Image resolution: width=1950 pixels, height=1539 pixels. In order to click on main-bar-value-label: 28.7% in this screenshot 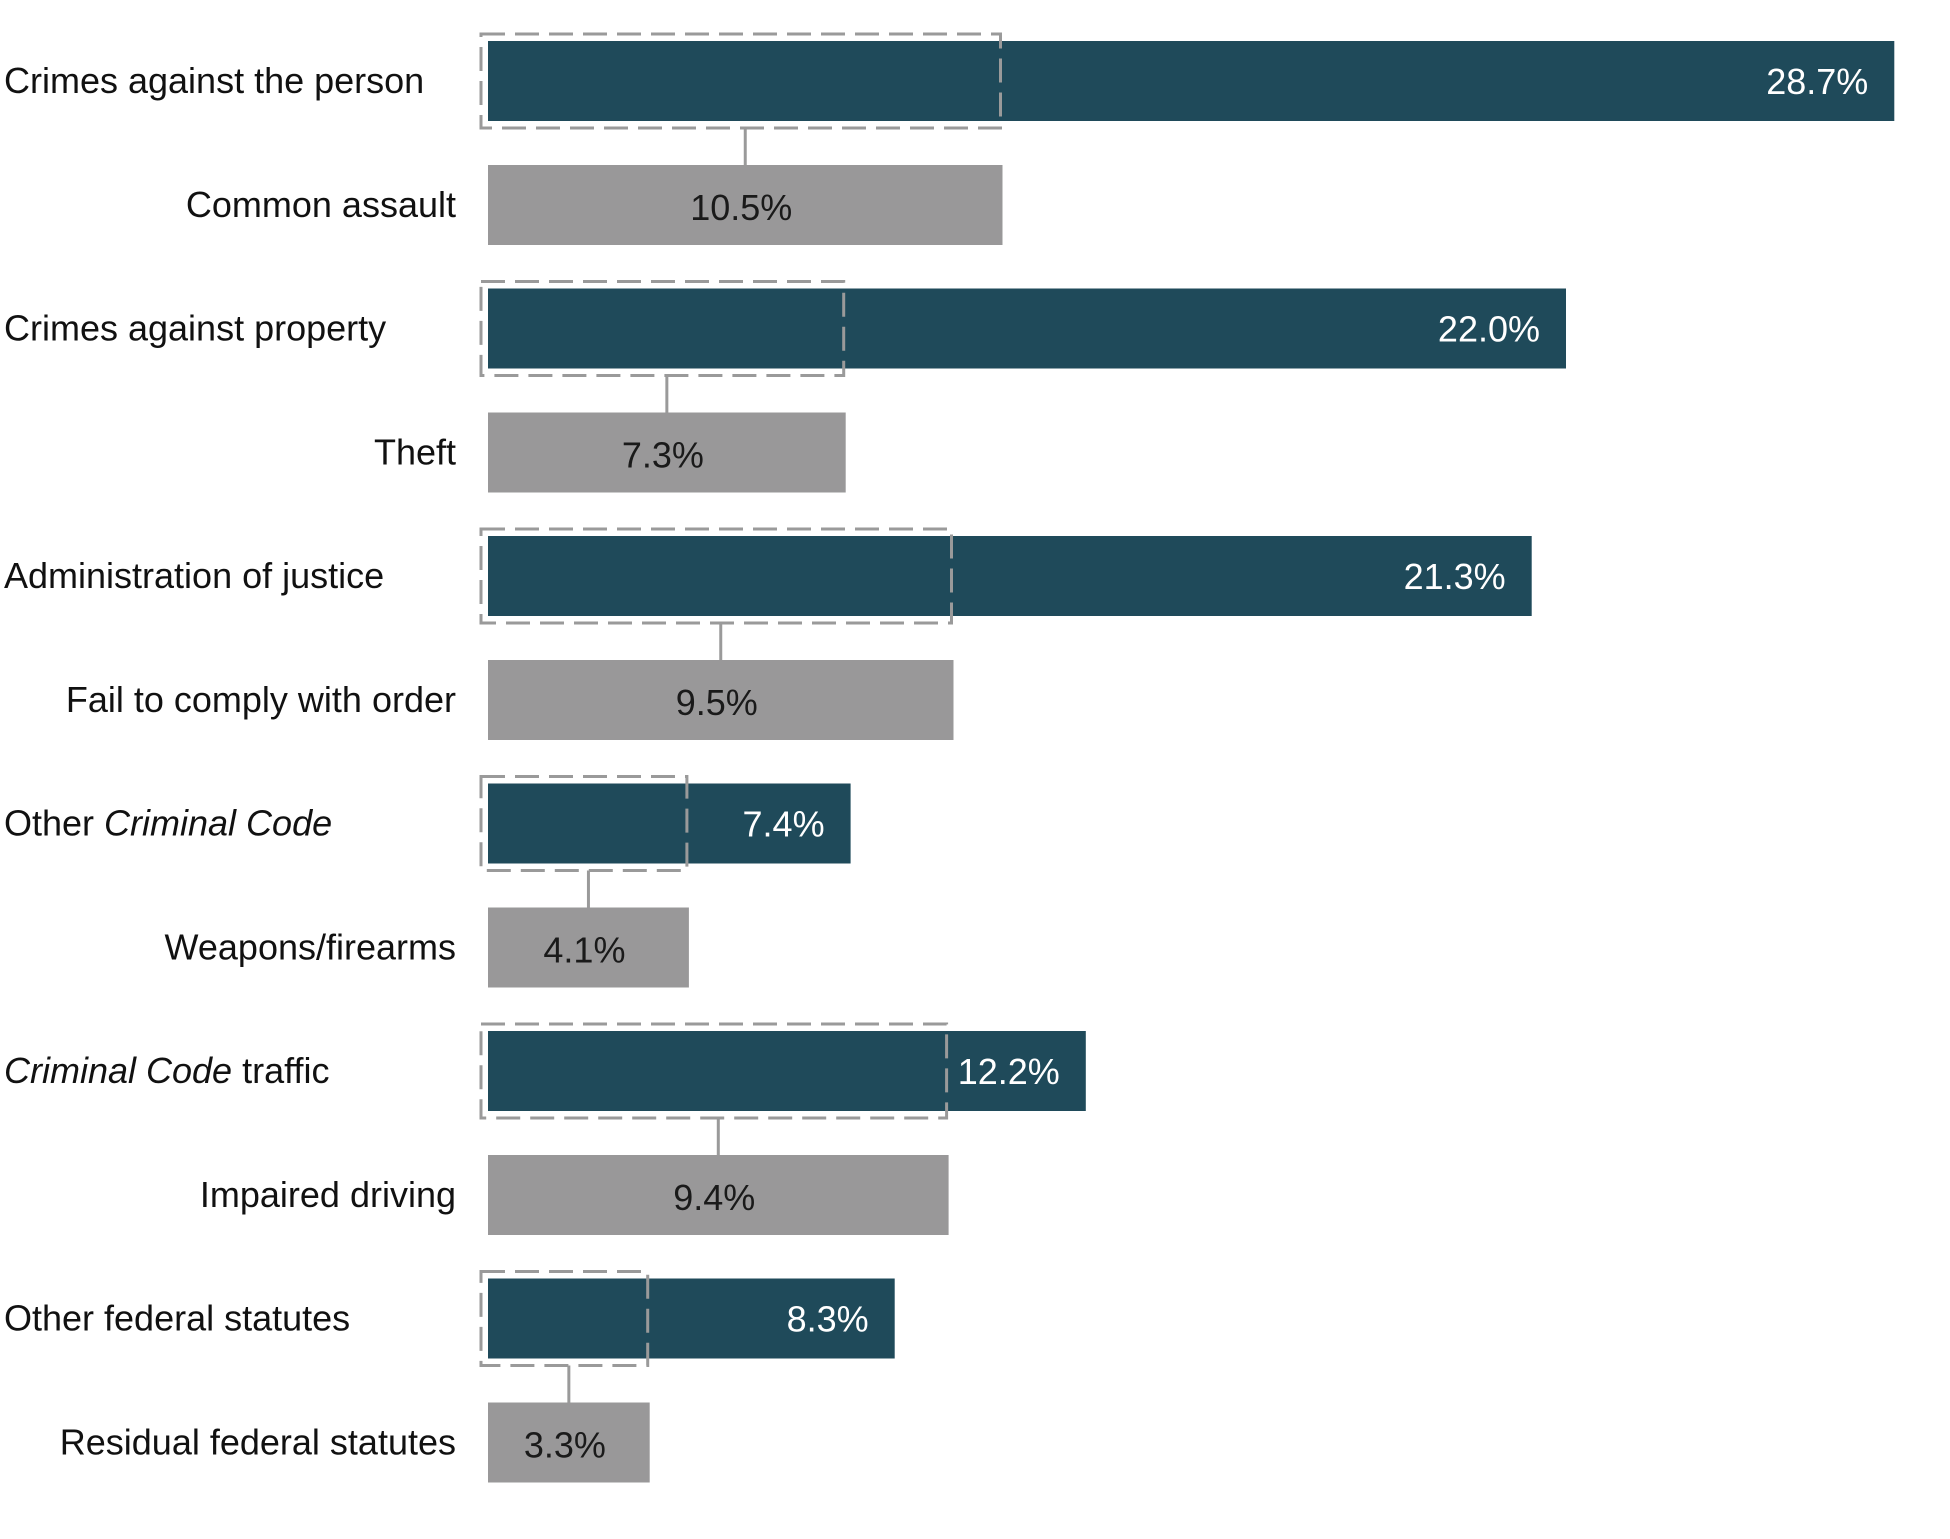, I will do `click(1817, 81)`.